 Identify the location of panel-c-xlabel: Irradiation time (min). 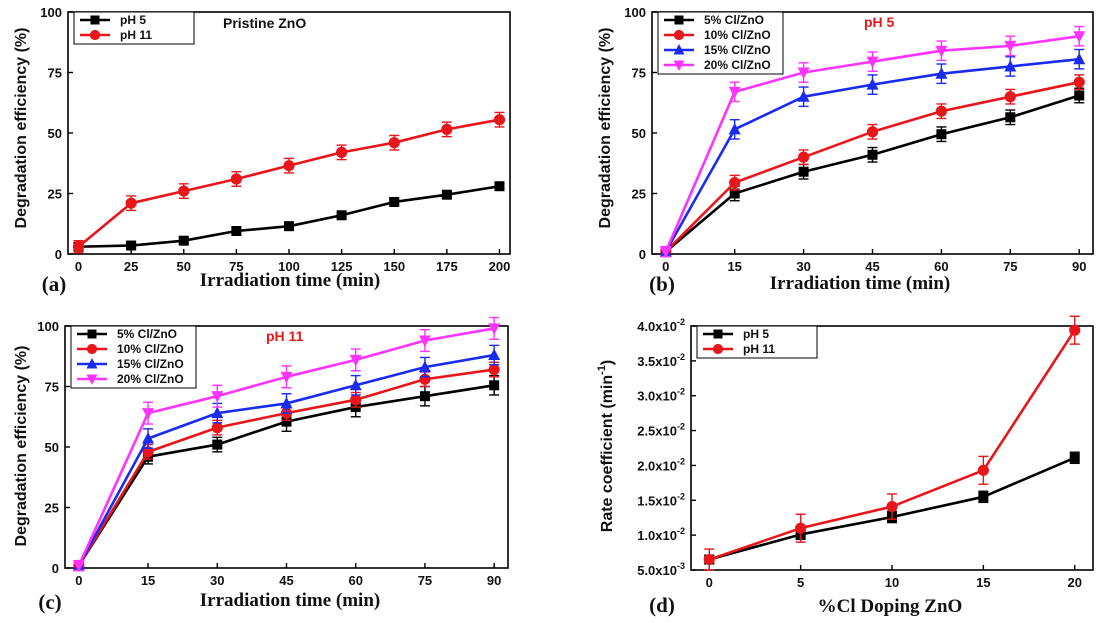
(290, 600).